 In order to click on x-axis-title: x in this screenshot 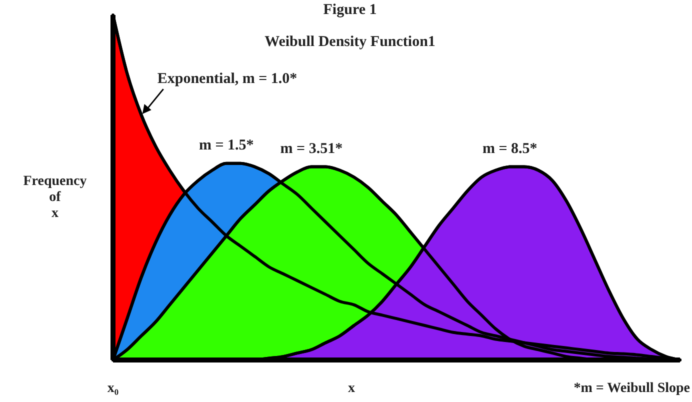, I will do `click(351, 388)`.